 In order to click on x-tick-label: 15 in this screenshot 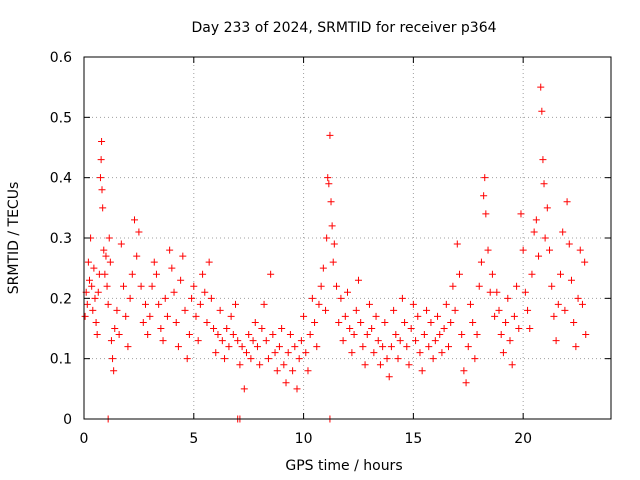, I will do `click(413, 439)`.